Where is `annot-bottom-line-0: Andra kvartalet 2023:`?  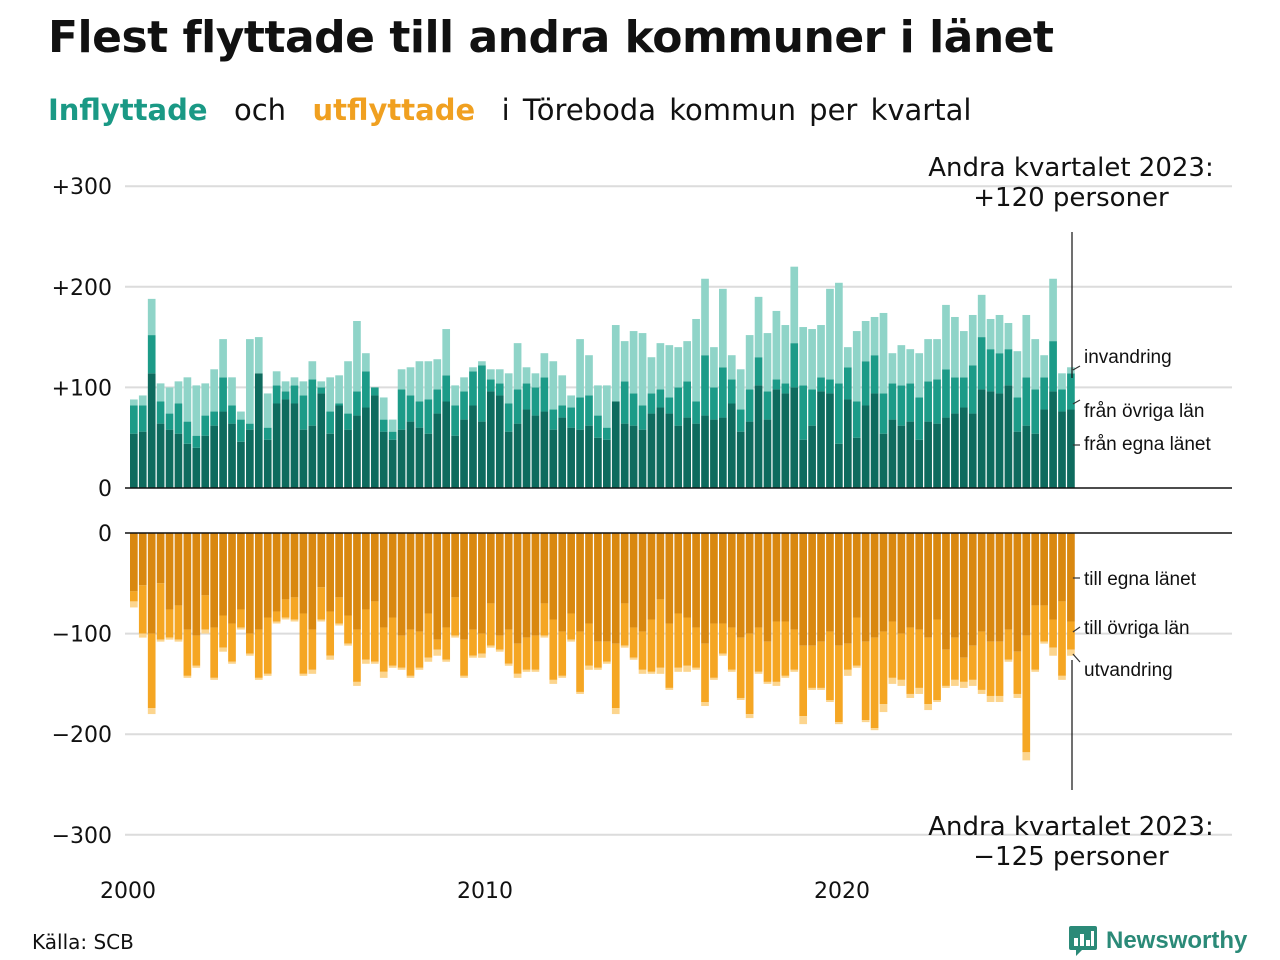
annot-bottom-line-0: Andra kvartalet 2023: is located at coordinates (1070, 827).